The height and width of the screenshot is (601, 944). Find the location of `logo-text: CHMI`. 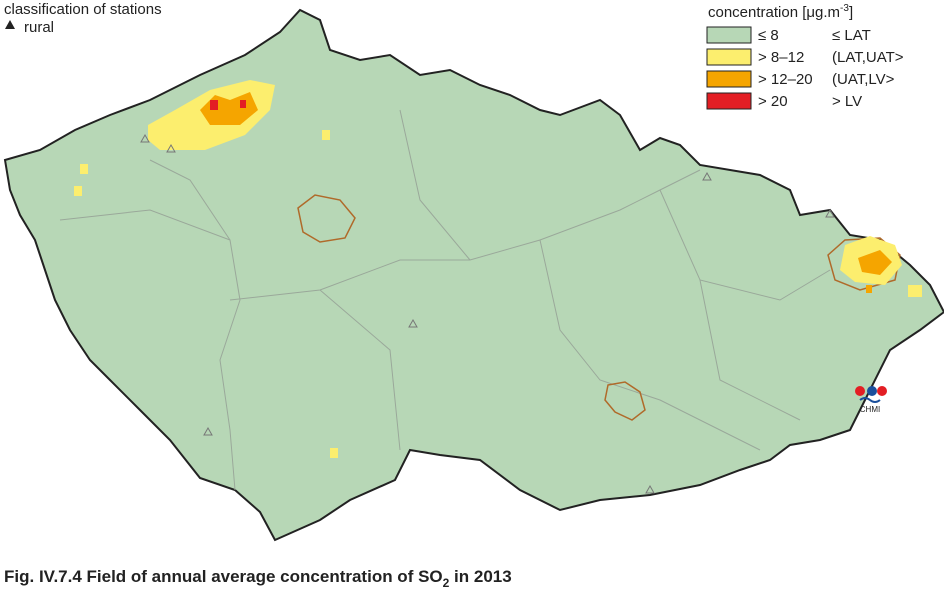

logo-text: CHMI is located at coordinates (870, 409).